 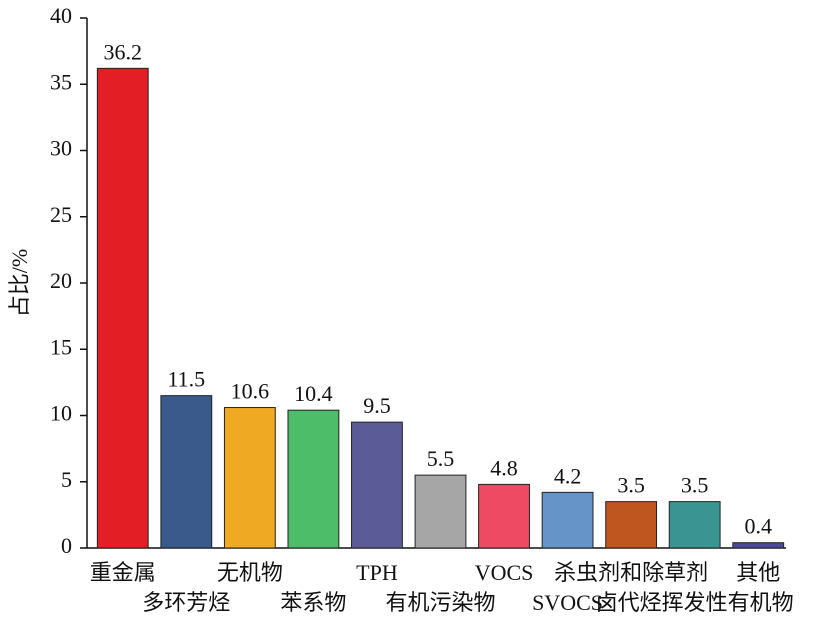 I want to click on x-tick-label: 重金属, so click(x=123, y=572).